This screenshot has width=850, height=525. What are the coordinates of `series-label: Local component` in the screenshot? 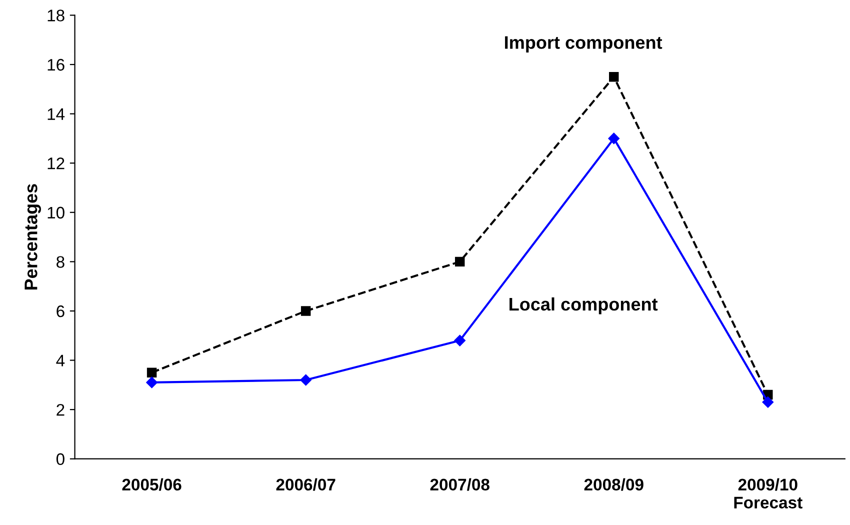 It's located at (584, 305).